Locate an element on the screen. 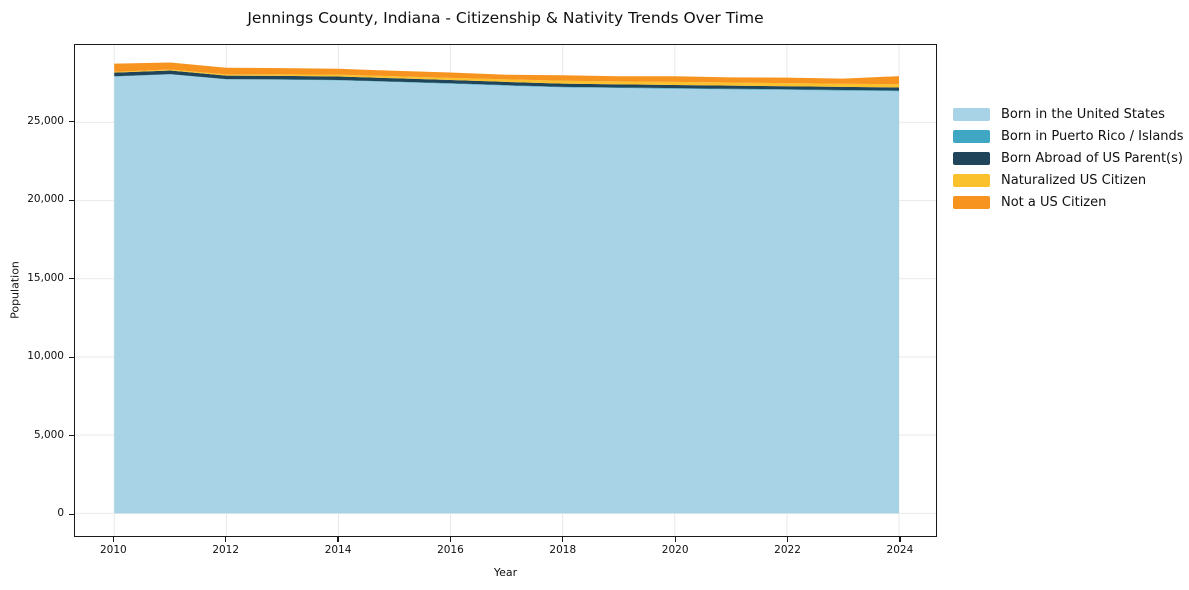 The image size is (1189, 590). x-tick-label: 2020 is located at coordinates (675, 550).